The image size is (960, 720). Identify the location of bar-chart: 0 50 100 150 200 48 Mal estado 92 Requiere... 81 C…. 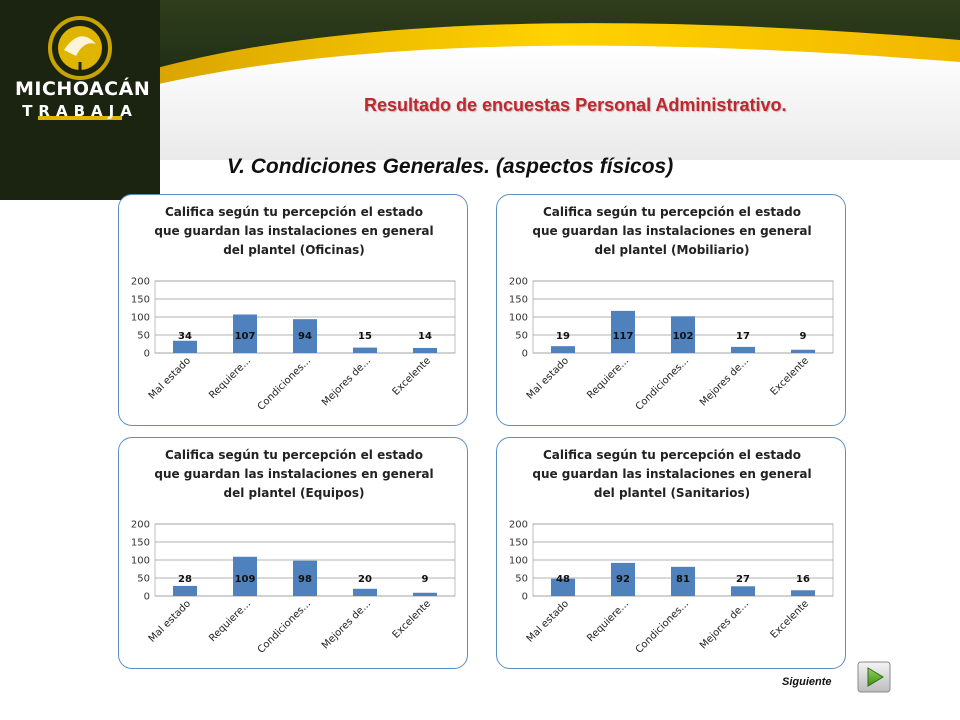
(671, 588).